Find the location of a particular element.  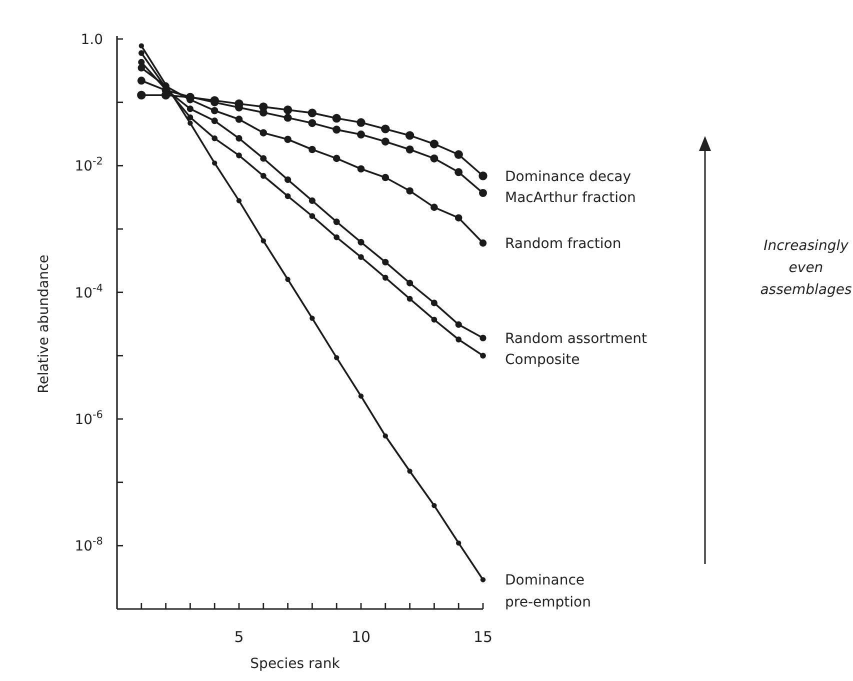

y-tick-label: 10$^{-2}$ is located at coordinates (88, 165).